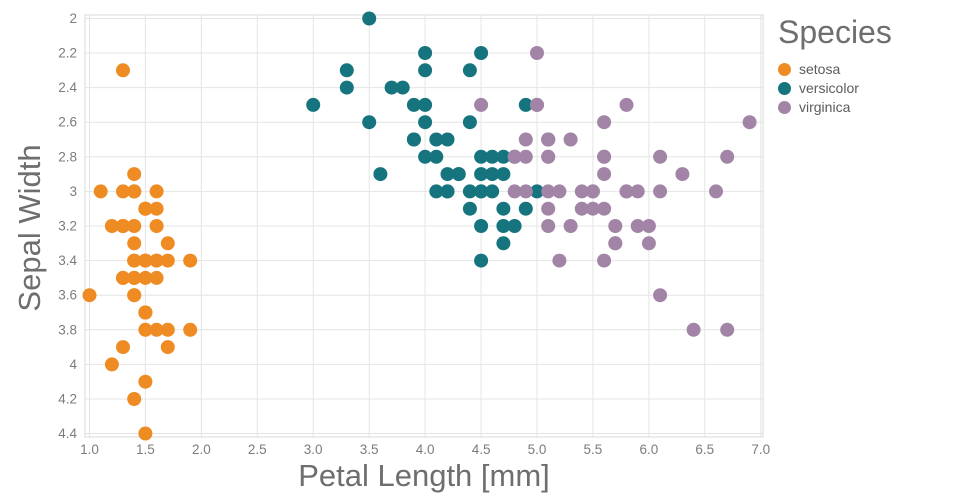 The image size is (960, 500). Describe the element at coordinates (784, 107) in the screenshot. I see `legend-swatch-virginica` at that location.